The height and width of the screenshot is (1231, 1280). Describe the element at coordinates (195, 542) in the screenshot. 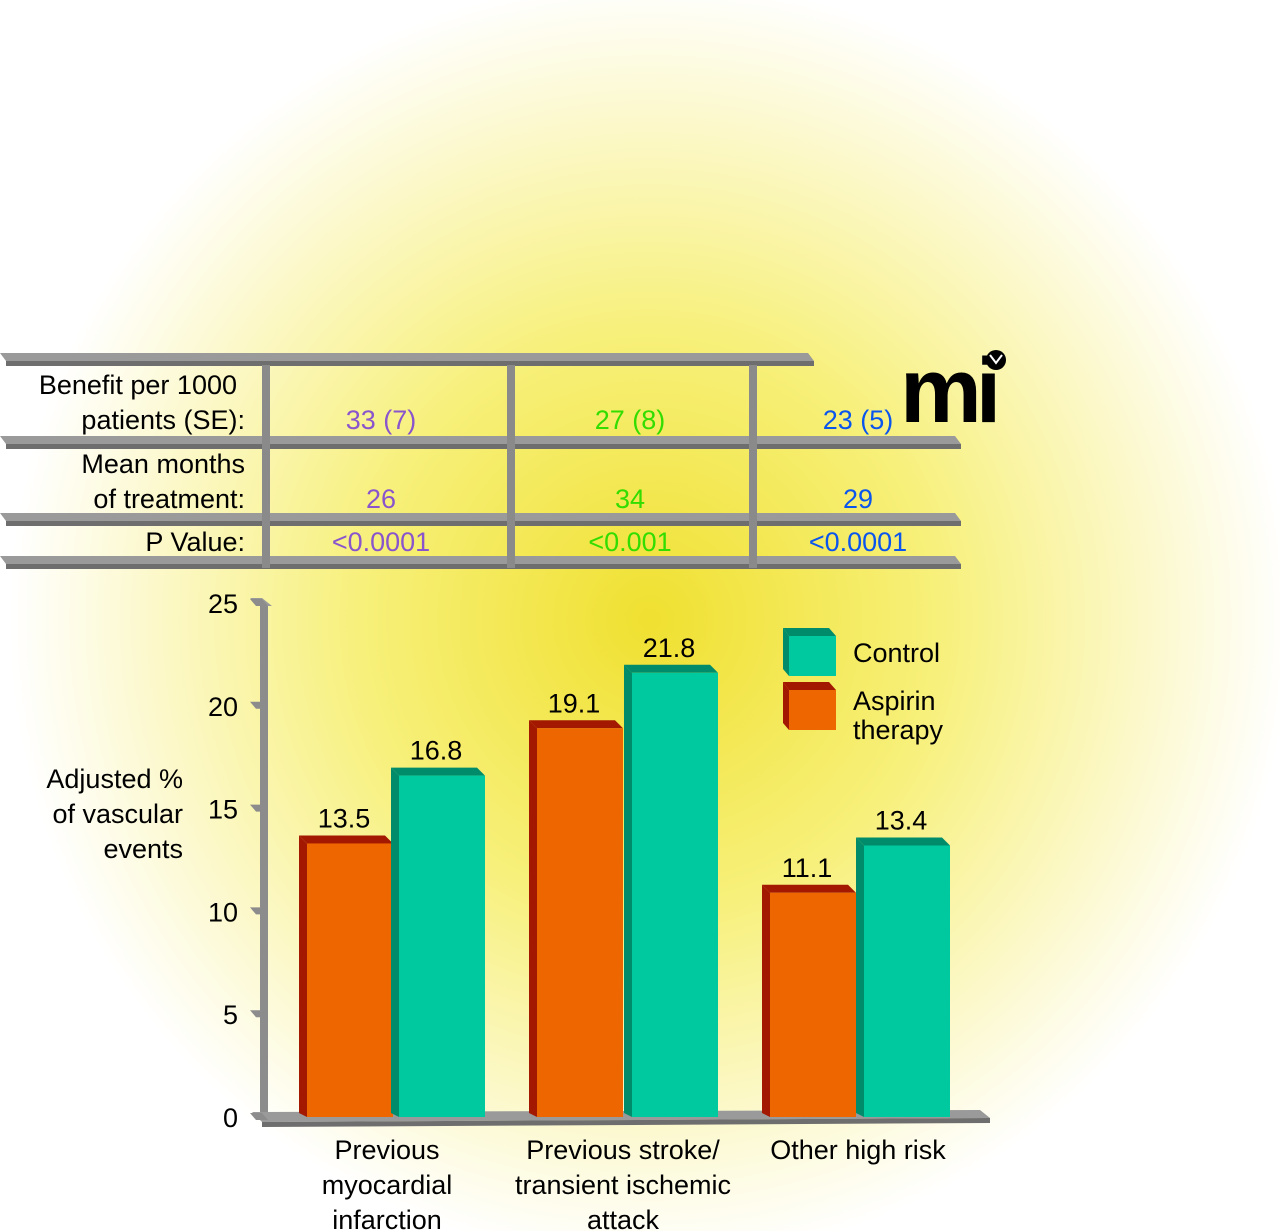

I see `row-label: P Value:` at that location.